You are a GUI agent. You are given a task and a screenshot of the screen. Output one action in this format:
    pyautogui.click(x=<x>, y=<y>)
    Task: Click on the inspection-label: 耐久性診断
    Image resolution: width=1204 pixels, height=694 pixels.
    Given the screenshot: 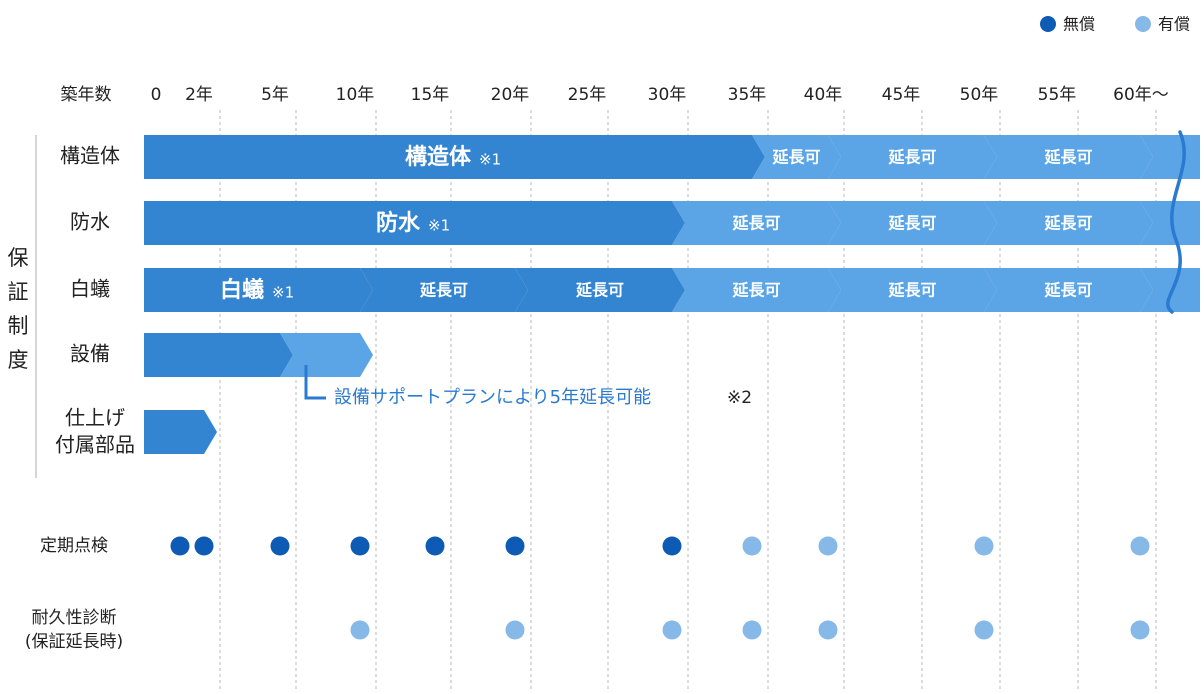 What is the action you would take?
    pyautogui.click(x=74, y=618)
    